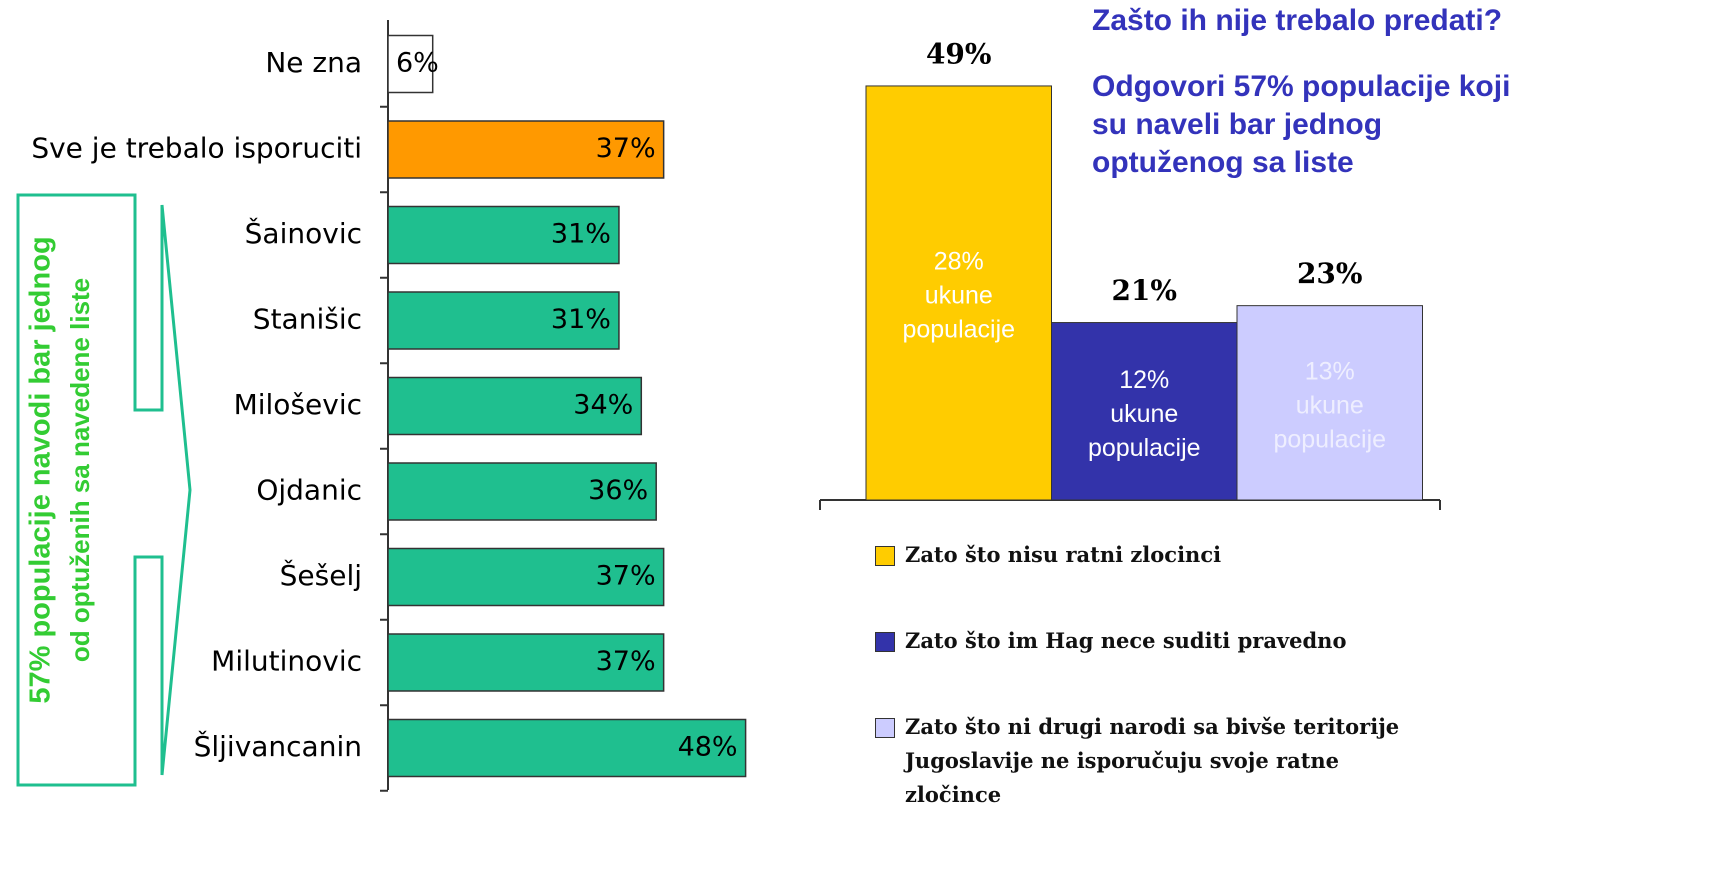 The height and width of the screenshot is (871, 1733). What do you see at coordinates (1144, 290) in the screenshot?
I see `value-label: 21%` at bounding box center [1144, 290].